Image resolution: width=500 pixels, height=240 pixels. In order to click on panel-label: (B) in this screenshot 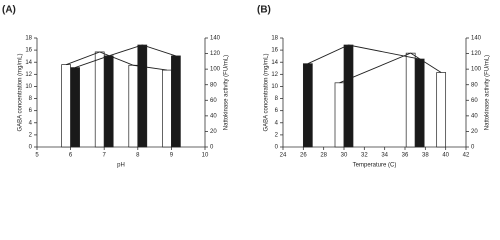, I will do `click(264, 10)`.